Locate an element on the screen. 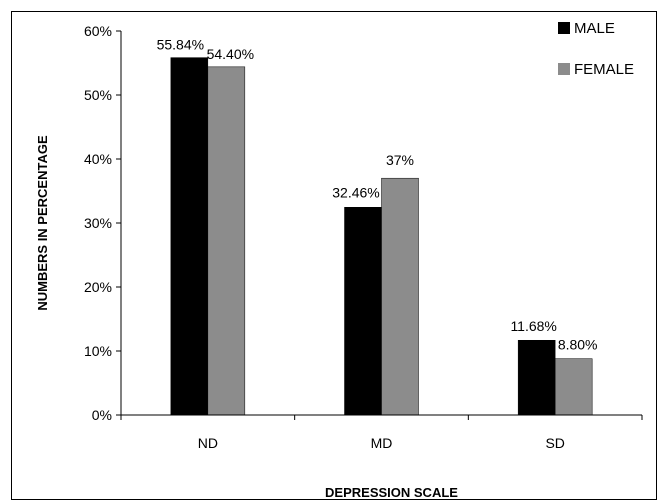  legend-swatch-male is located at coordinates (564, 28).